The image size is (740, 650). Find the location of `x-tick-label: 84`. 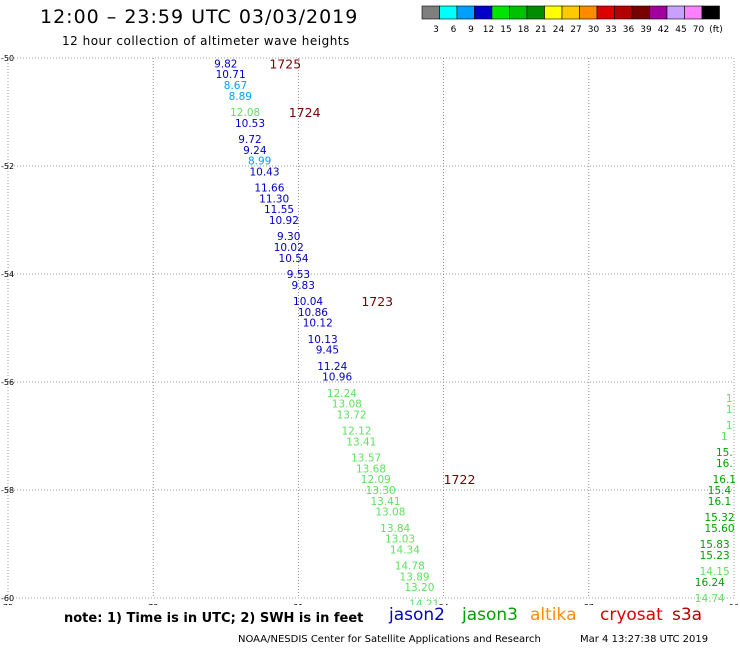

x-tick-label: 84 is located at coordinates (444, 604).